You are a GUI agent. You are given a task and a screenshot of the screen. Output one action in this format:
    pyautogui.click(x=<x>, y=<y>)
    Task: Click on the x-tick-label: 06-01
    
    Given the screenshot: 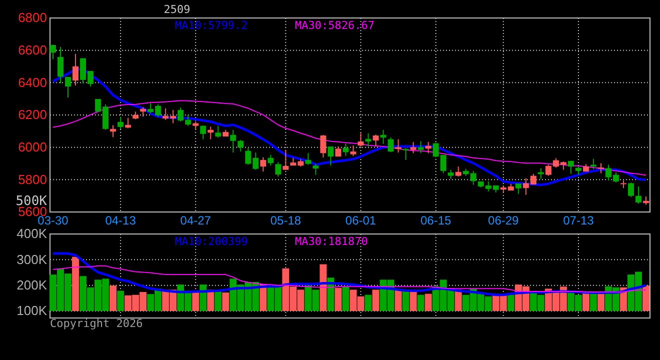 What is the action you would take?
    pyautogui.click(x=360, y=221)
    